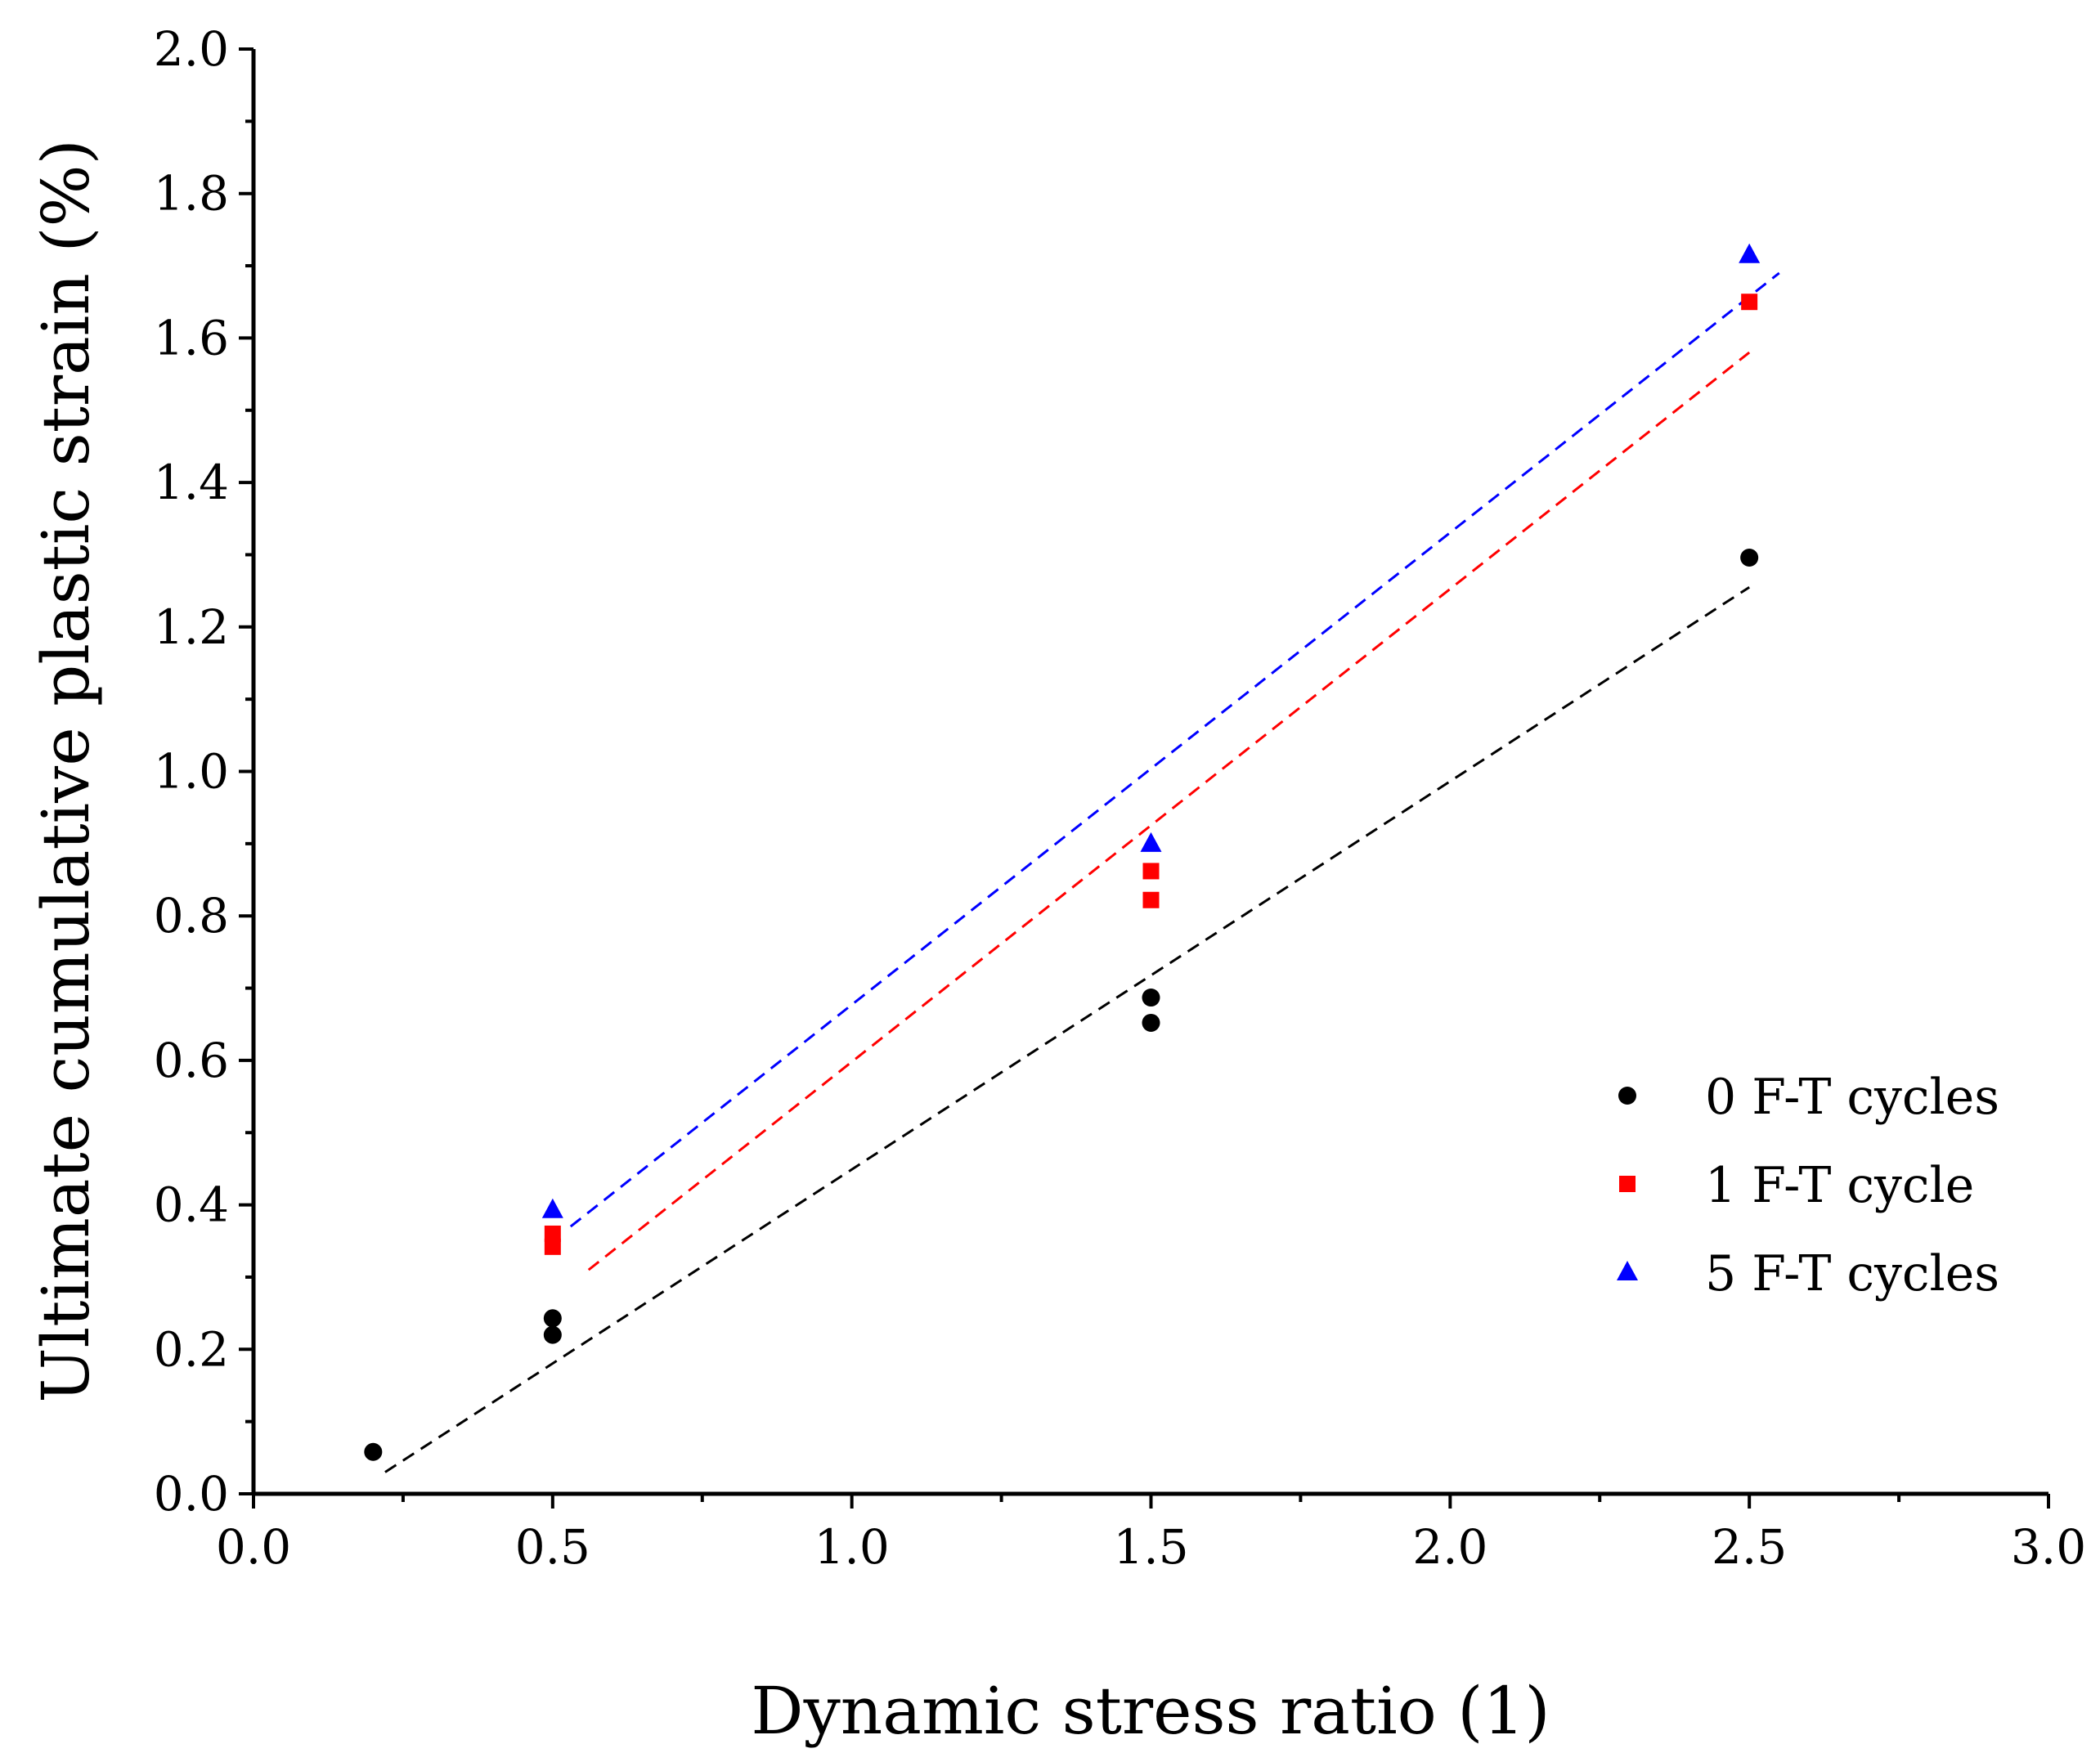 The image size is (2100, 1753). I want to click on x-tick-label: 3.0, so click(2048, 1547).